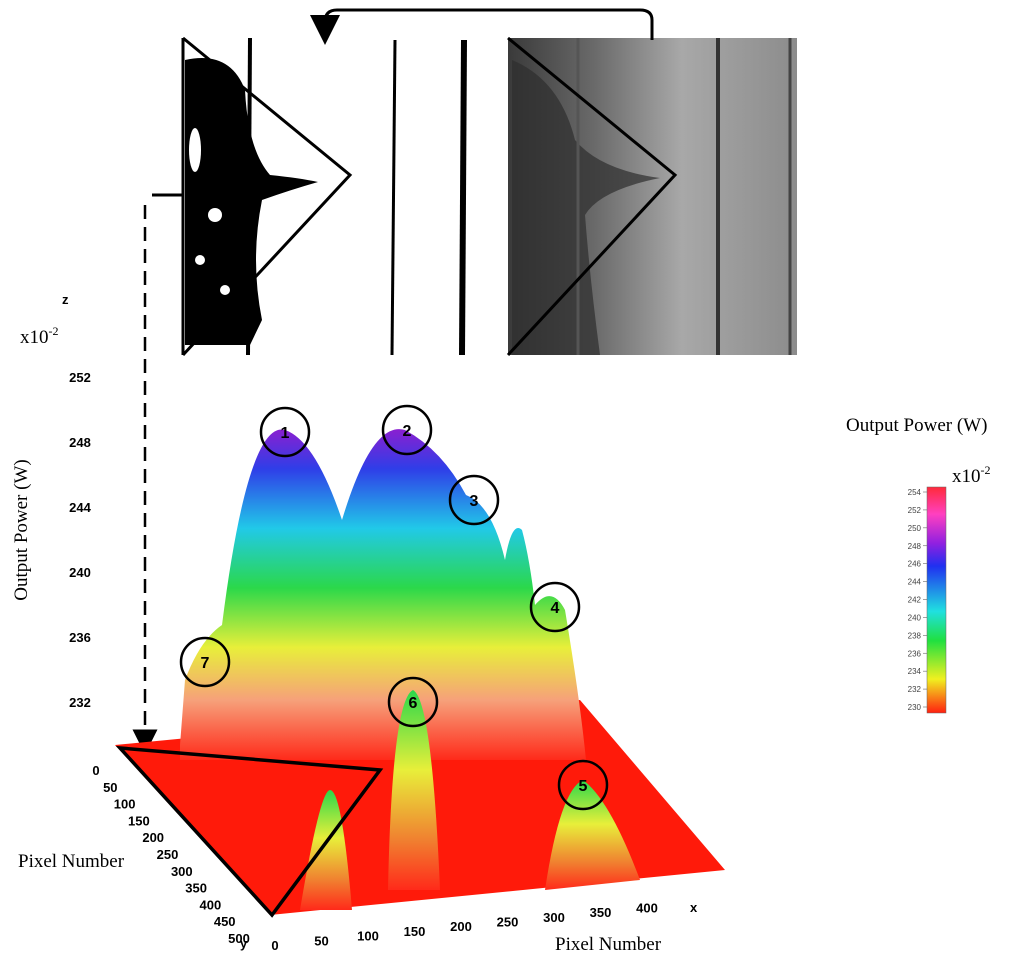 This screenshot has height=958, width=1018. Describe the element at coordinates (244, 943) in the screenshot. I see `y-axis-label: y` at that location.